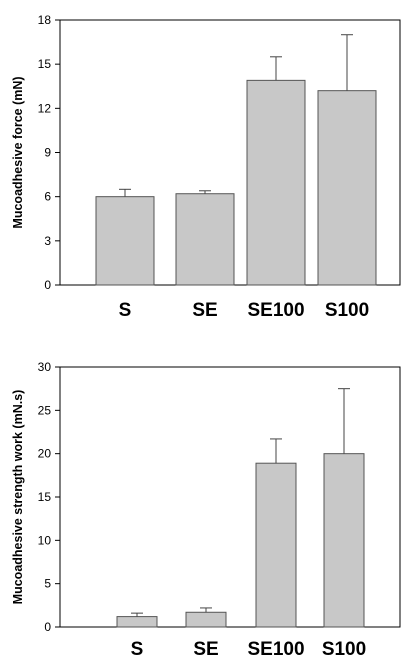 This screenshot has height=659, width=414. What do you see at coordinates (47, 241) in the screenshot?
I see `y-tick-label: 3` at bounding box center [47, 241].